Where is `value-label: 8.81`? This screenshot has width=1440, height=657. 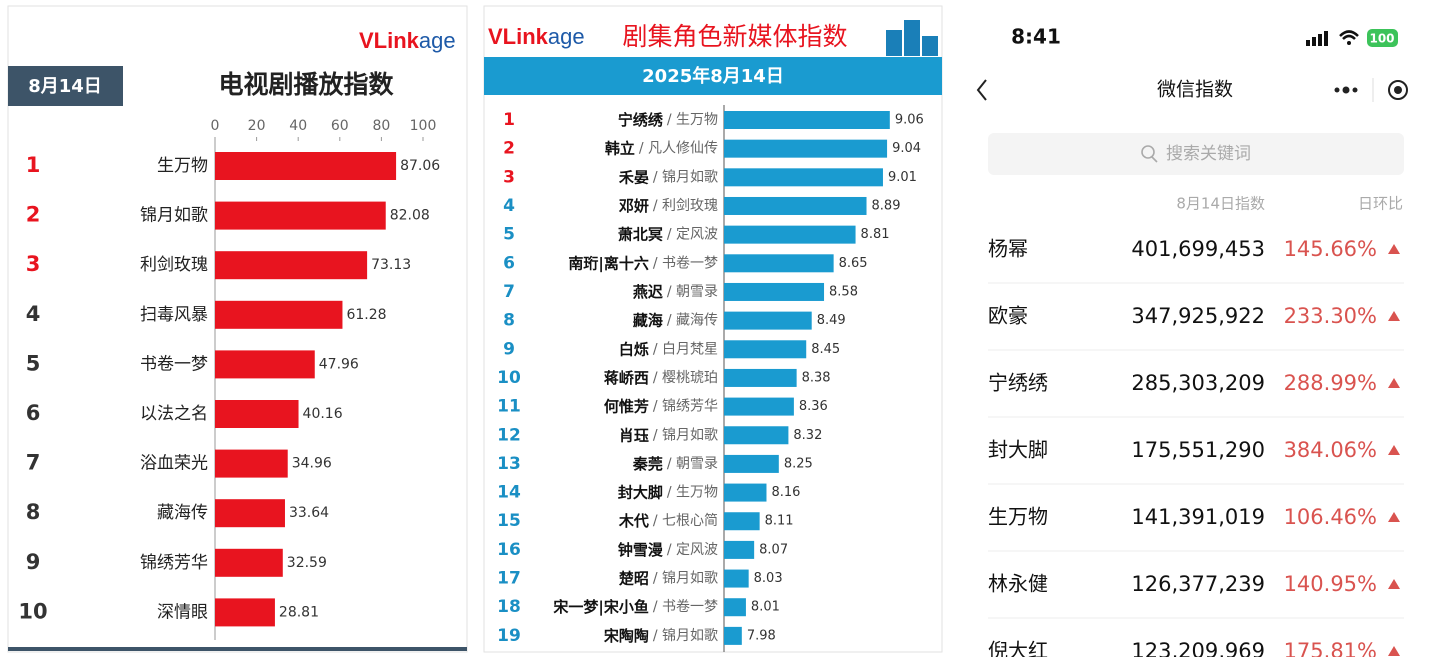
value-label: 8.81 is located at coordinates (875, 234).